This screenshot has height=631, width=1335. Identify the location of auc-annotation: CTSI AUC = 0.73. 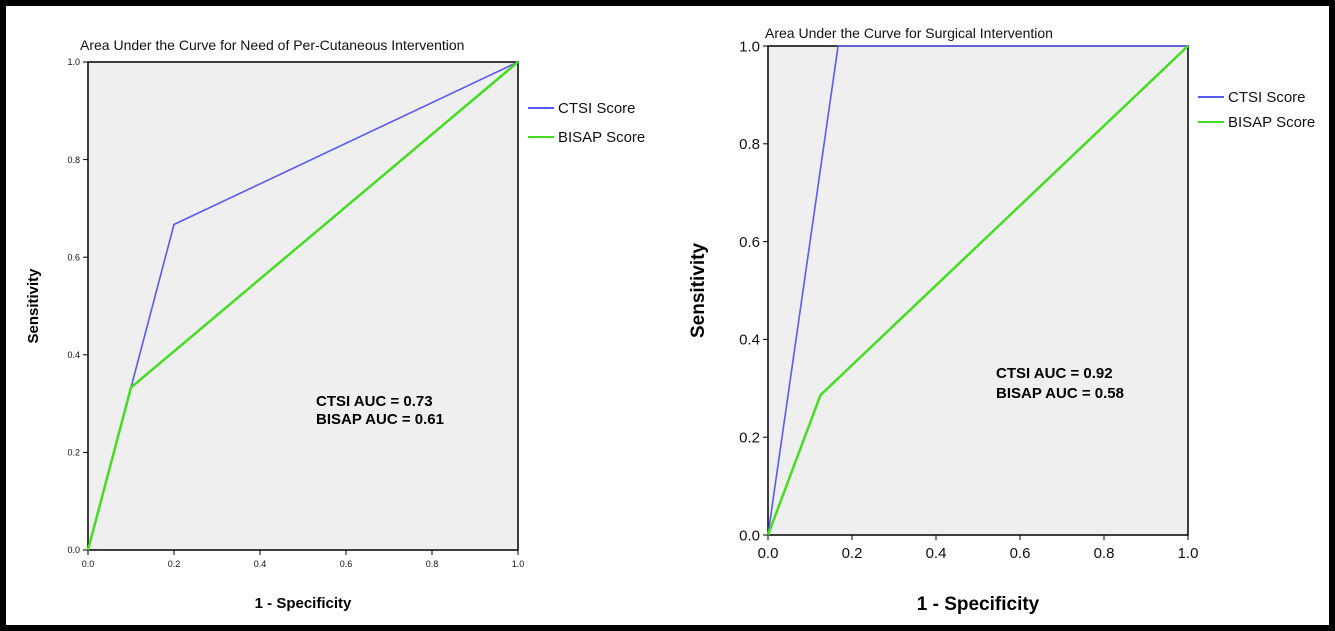
(374, 401).